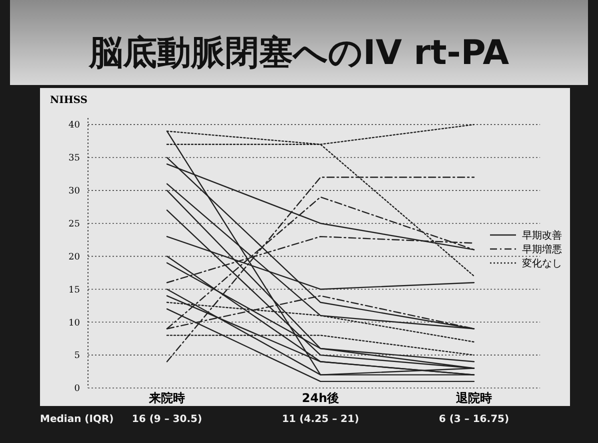  Describe the element at coordinates (74, 290) in the screenshot. I see `y-tick-label: 15` at that location.